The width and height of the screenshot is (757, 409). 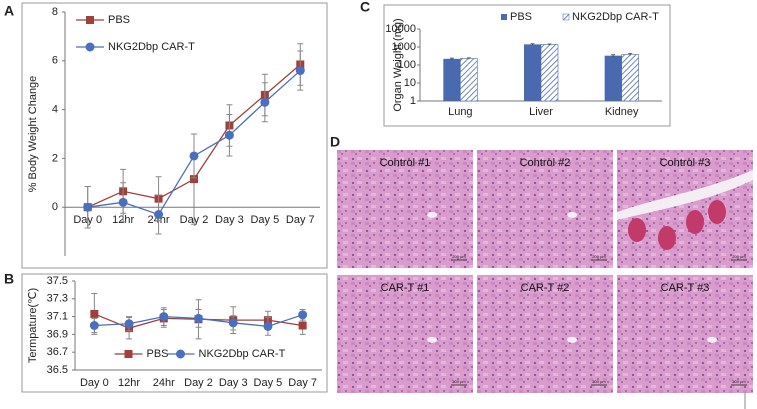 What do you see at coordinates (129, 383) in the screenshot?
I see `x-tick-label: 12hr` at bounding box center [129, 383].